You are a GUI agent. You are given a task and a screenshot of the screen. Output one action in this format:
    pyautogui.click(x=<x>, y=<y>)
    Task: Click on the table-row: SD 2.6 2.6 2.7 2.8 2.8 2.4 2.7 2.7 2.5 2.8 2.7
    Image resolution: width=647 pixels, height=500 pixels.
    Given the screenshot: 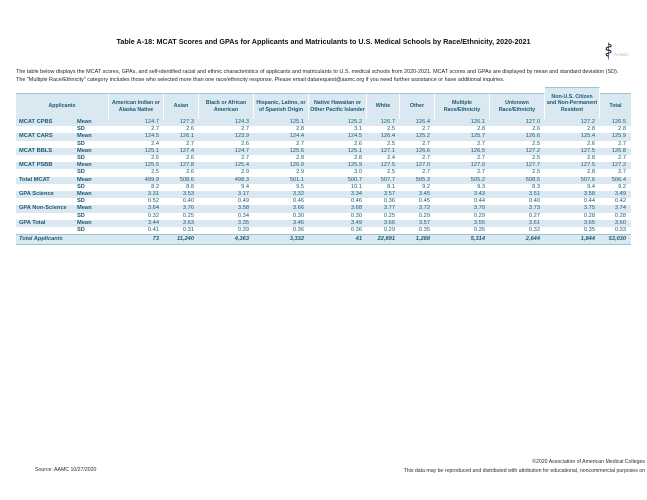 What is the action you would take?
    pyautogui.click(x=323, y=158)
    